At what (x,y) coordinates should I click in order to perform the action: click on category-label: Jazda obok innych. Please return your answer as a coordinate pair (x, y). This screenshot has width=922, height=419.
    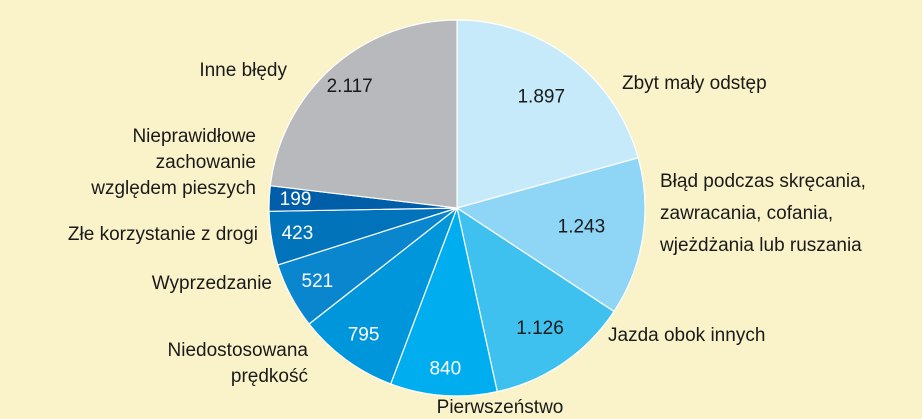
    Looking at the image, I should click on (687, 335).